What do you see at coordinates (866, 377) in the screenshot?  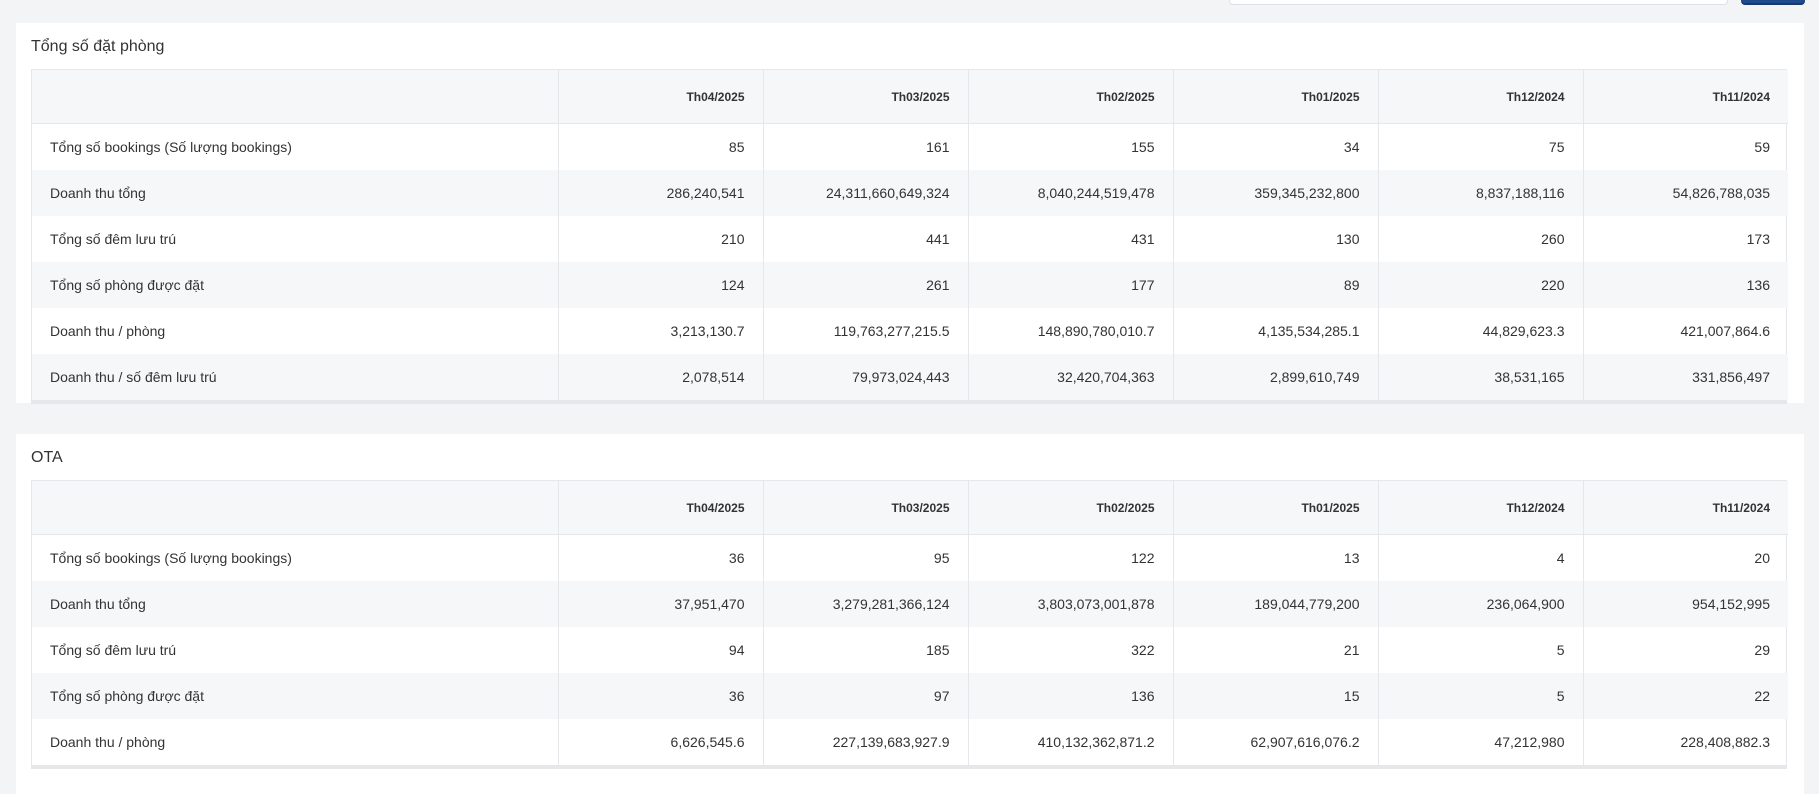 I see `table-cell: 79,973,024,443` at bounding box center [866, 377].